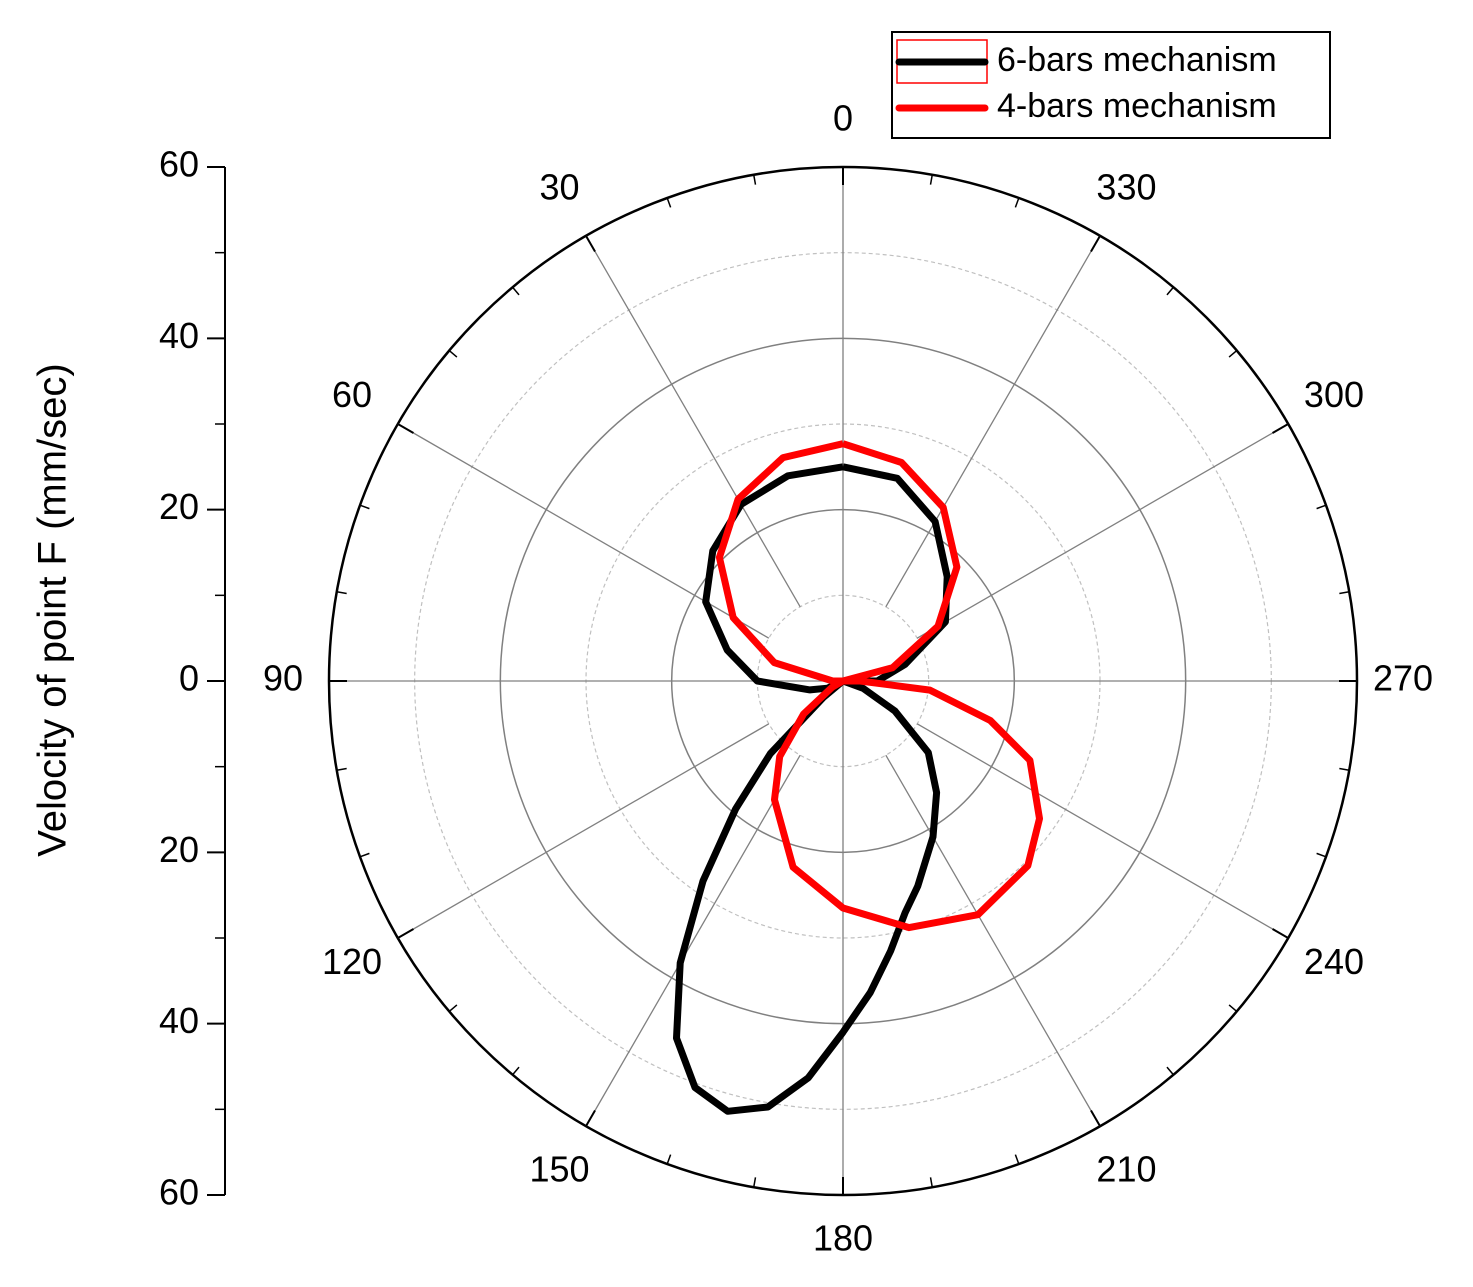 This screenshot has width=1473, height=1287. I want to click on legend-box, so click(1111, 85).